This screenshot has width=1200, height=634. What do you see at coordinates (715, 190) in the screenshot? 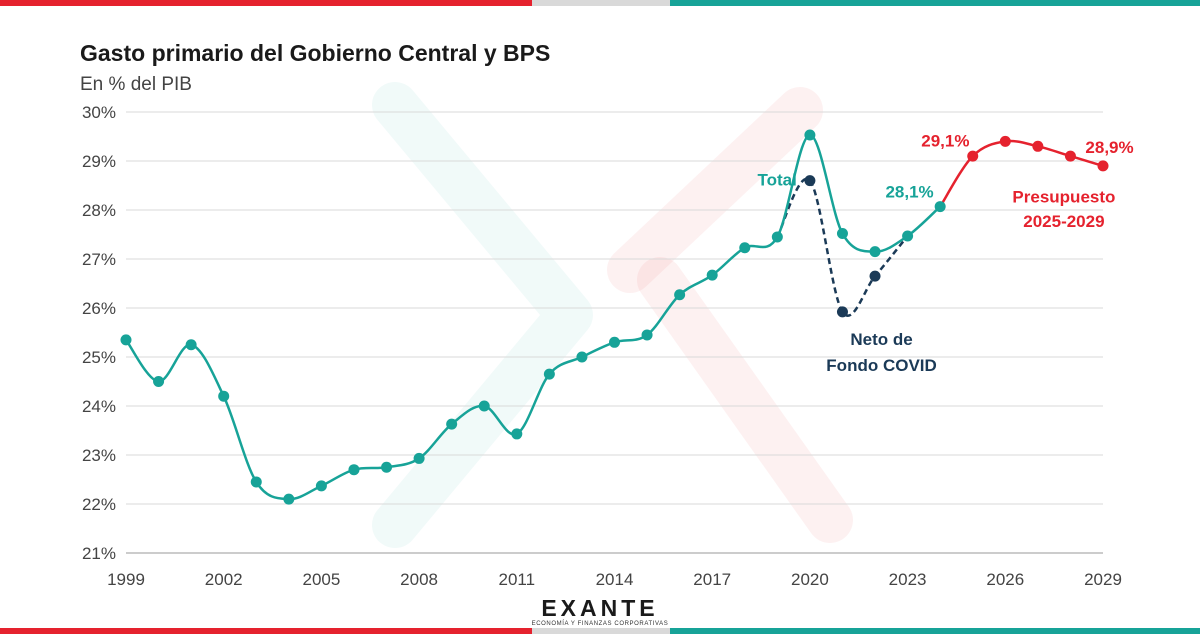
I see `watermark-stroke-red-upper` at bounding box center [715, 190].